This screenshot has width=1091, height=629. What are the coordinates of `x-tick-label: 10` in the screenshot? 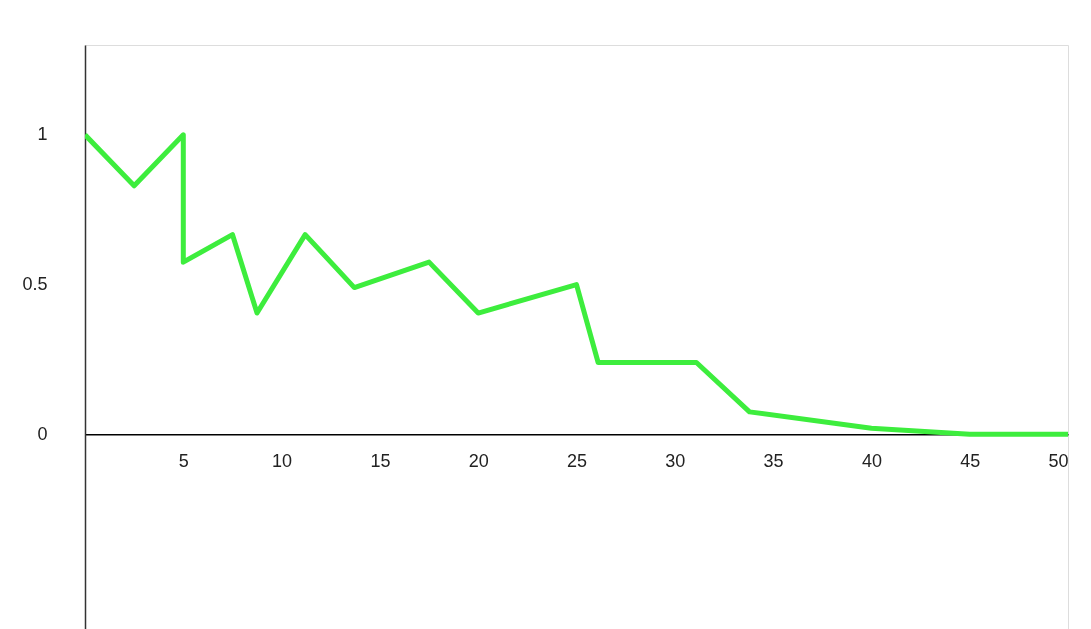 It's located at (282, 460).